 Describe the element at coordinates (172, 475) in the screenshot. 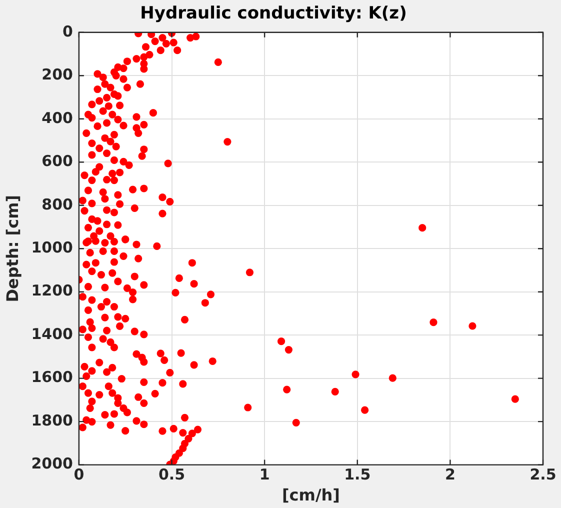

I see `x-tick-label: 0.5` at that location.